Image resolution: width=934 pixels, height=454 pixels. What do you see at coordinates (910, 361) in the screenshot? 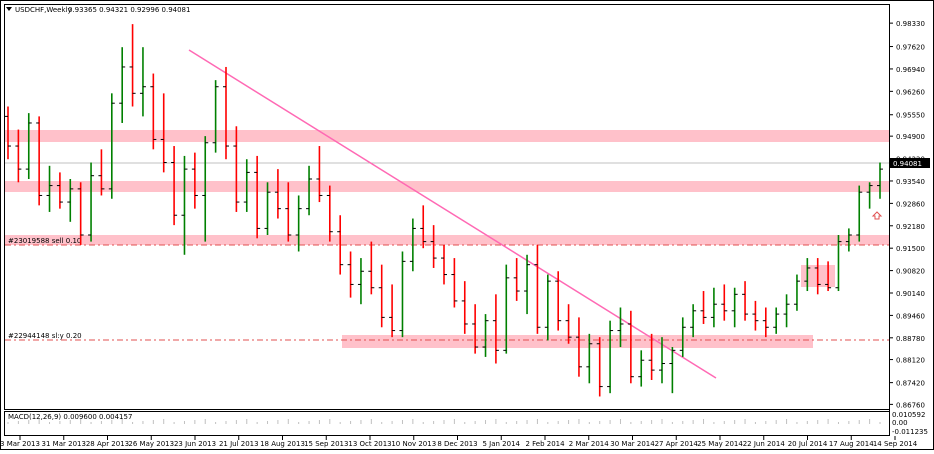
I see `price-tick-label: 0.88120` at bounding box center [910, 361].